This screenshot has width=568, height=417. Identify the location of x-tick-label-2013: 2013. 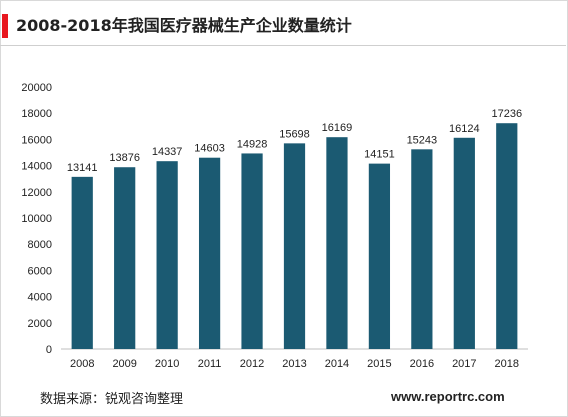
(294, 364).